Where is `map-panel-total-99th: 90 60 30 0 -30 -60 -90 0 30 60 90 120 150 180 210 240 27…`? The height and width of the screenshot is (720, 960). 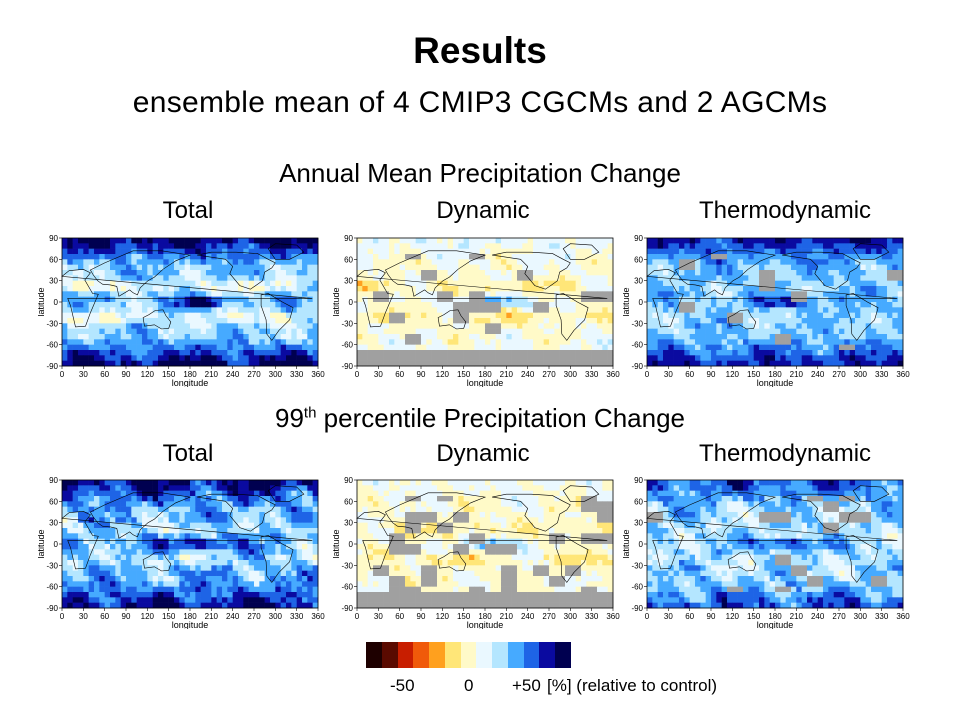 map-panel-total-99th: 90 60 30 0 -30 -60 -90 0 30 60 90 120 150 180 210 240 27… is located at coordinates (183, 551).